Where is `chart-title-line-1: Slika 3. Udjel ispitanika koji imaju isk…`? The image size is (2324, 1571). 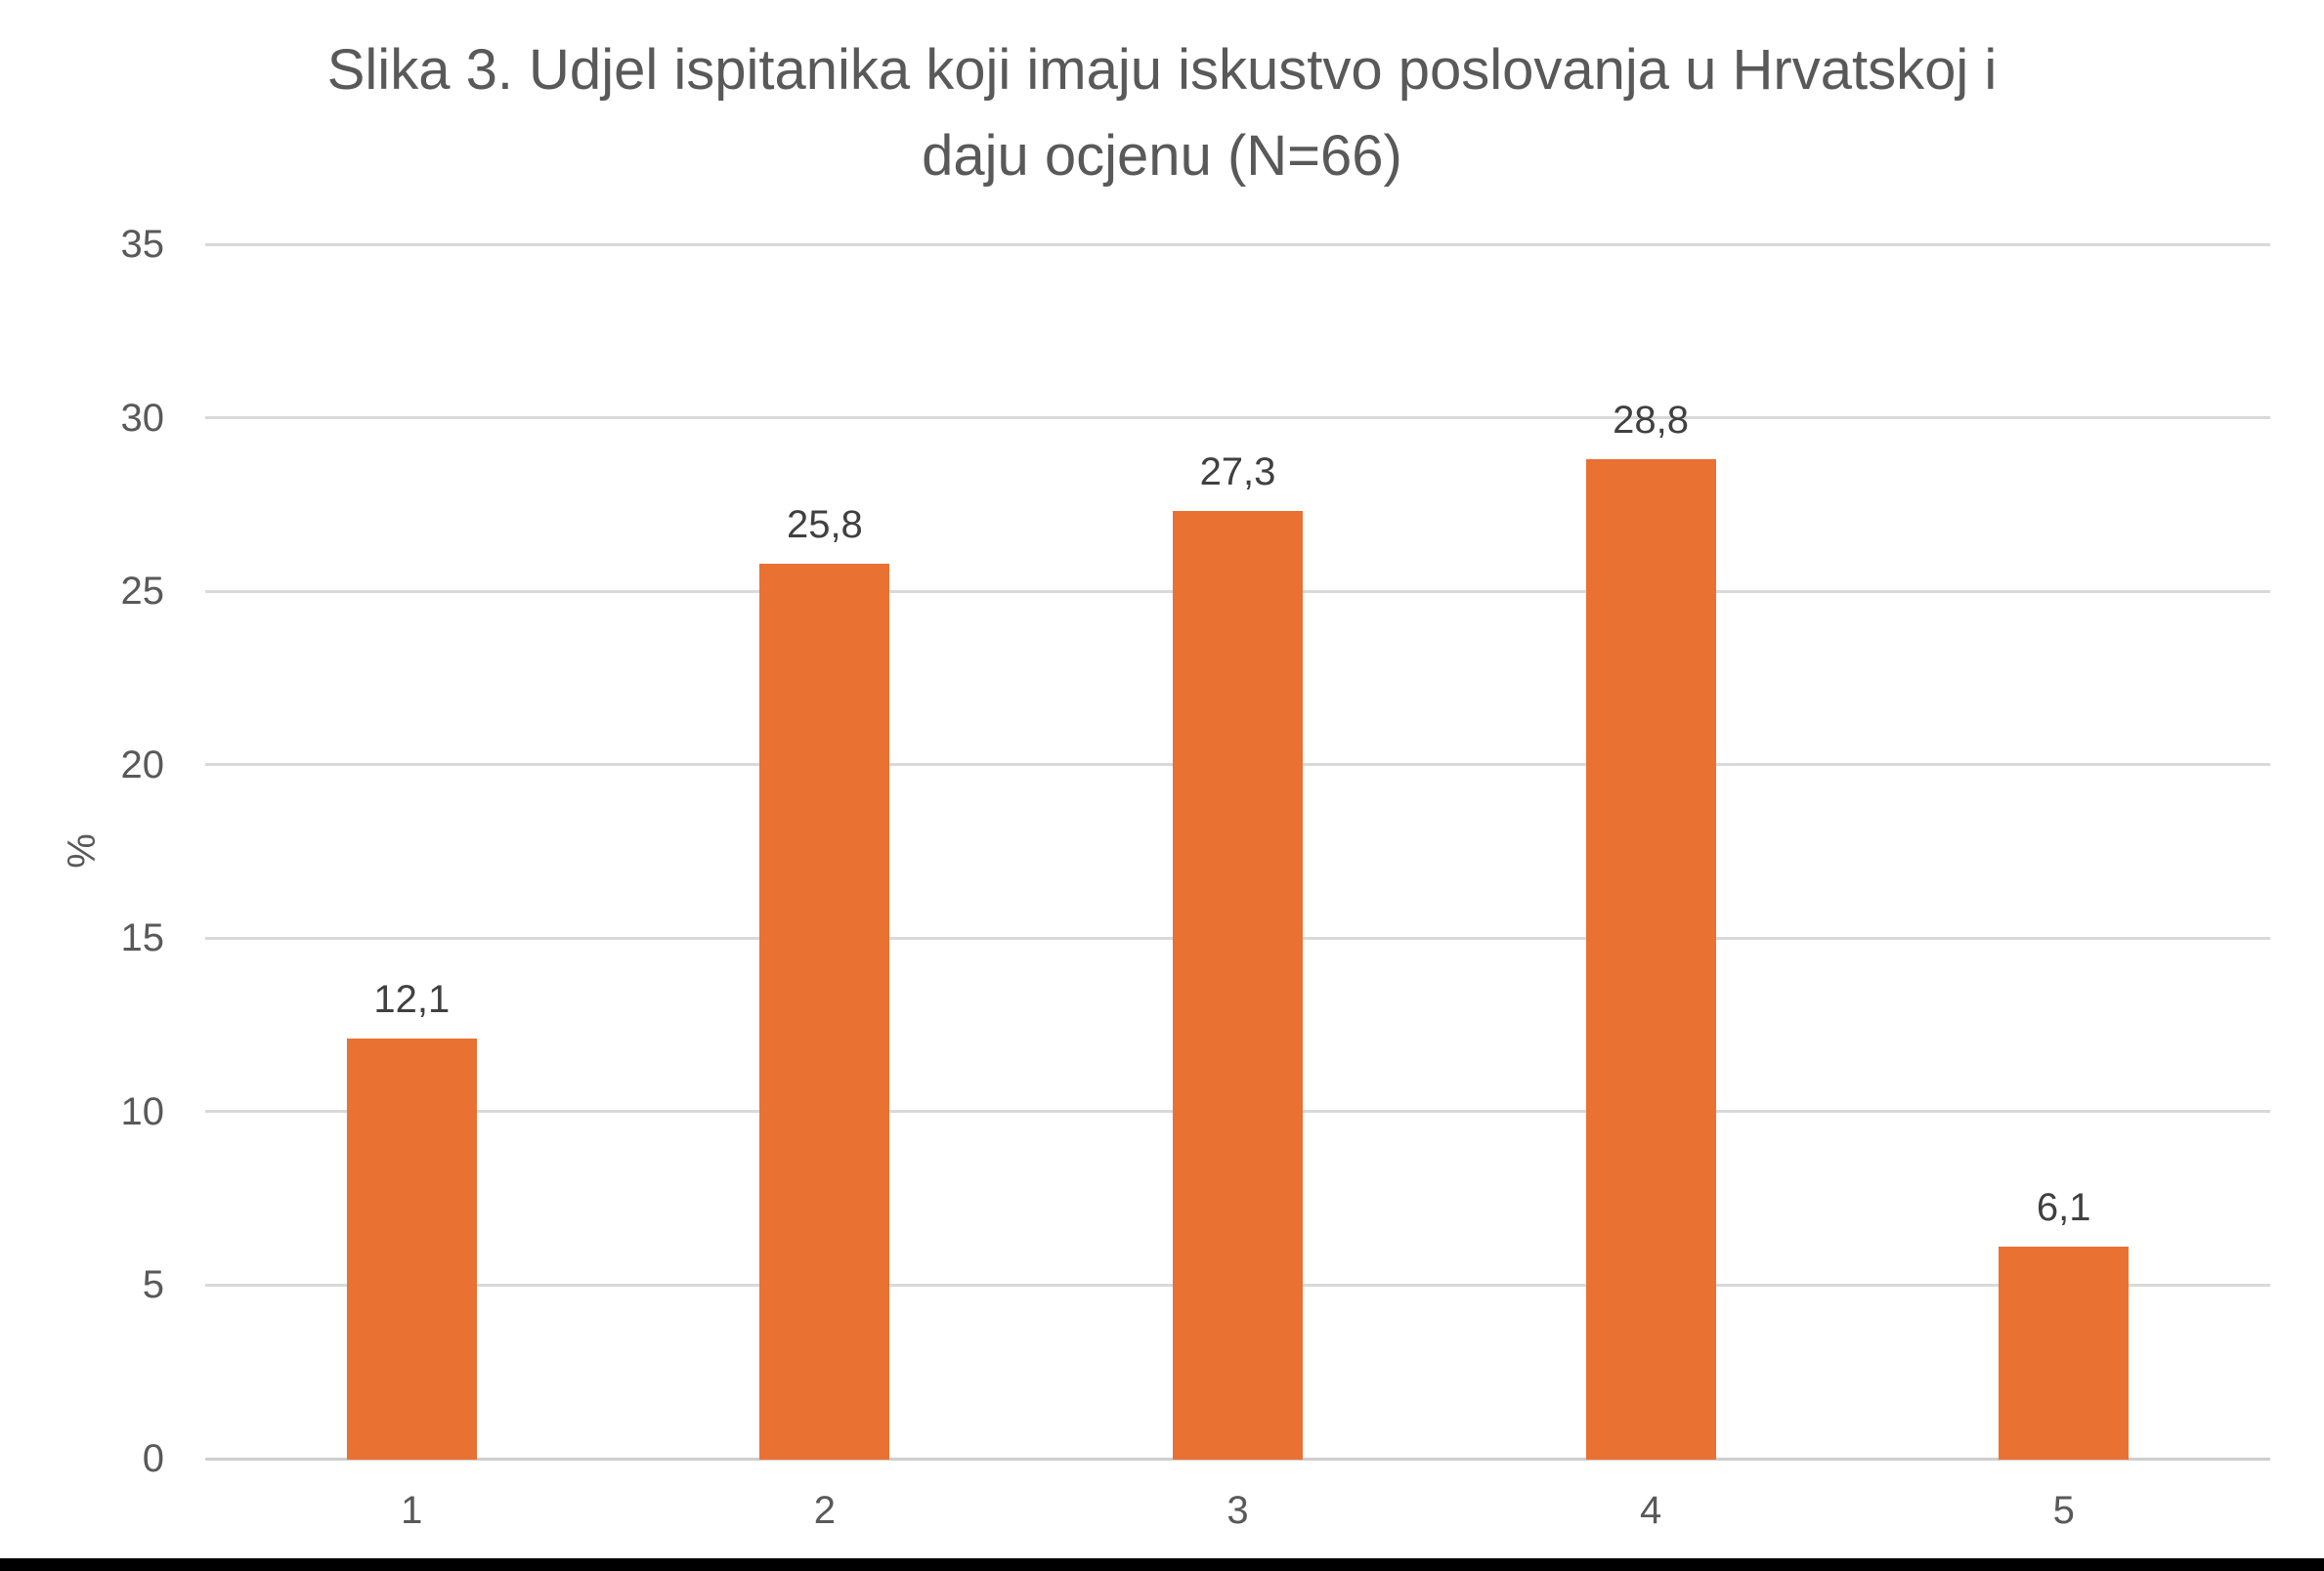 chart-title-line-1: Slika 3. Udjel ispitanika koji imaju isk… is located at coordinates (1162, 70).